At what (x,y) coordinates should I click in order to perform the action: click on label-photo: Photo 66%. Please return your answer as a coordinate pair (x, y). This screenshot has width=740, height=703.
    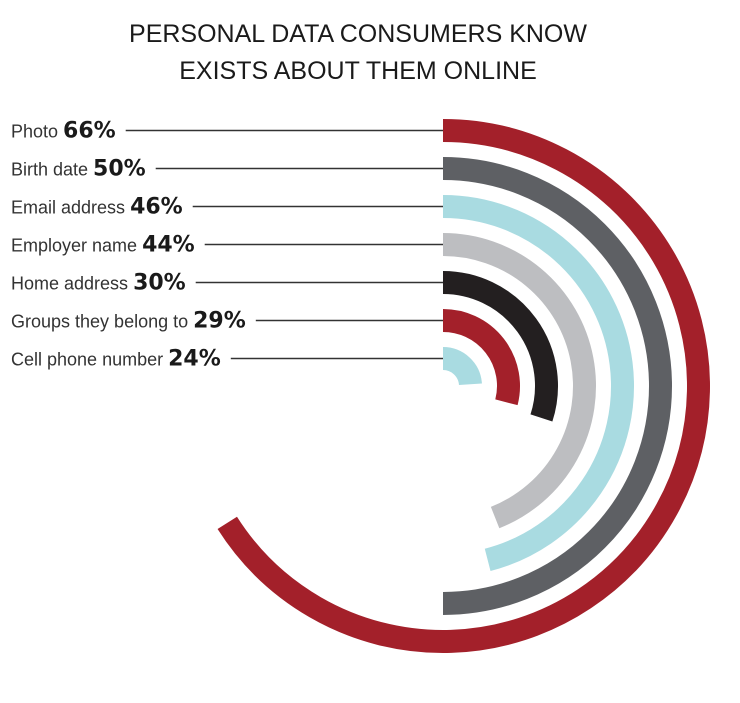
    Looking at the image, I should click on (63, 131).